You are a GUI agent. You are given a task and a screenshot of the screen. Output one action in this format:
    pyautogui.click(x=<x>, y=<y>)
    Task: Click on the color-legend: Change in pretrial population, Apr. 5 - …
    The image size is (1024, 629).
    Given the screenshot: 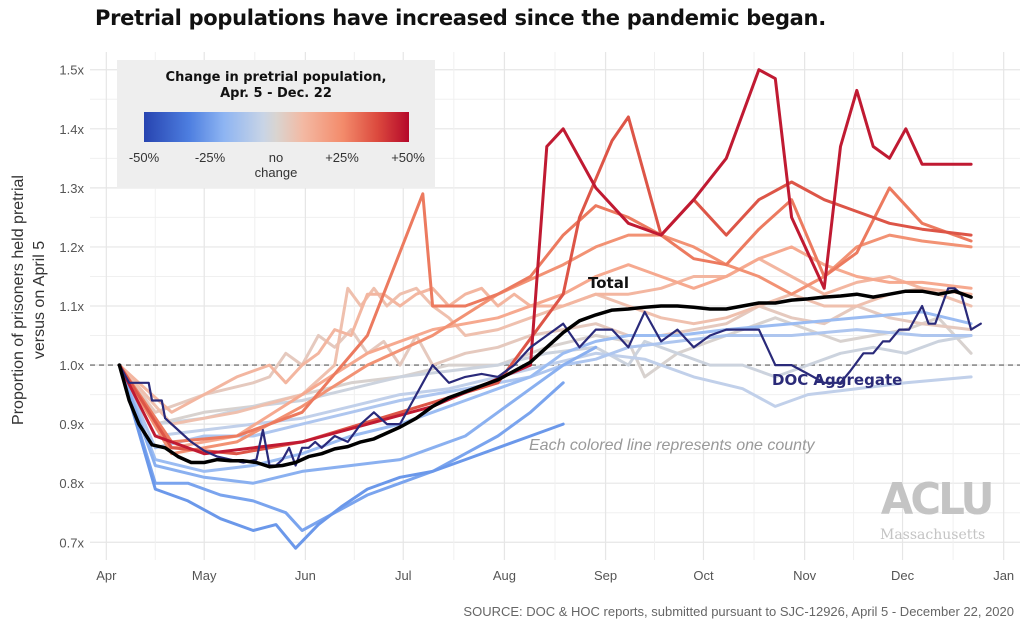 What is the action you would take?
    pyautogui.click(x=276, y=124)
    